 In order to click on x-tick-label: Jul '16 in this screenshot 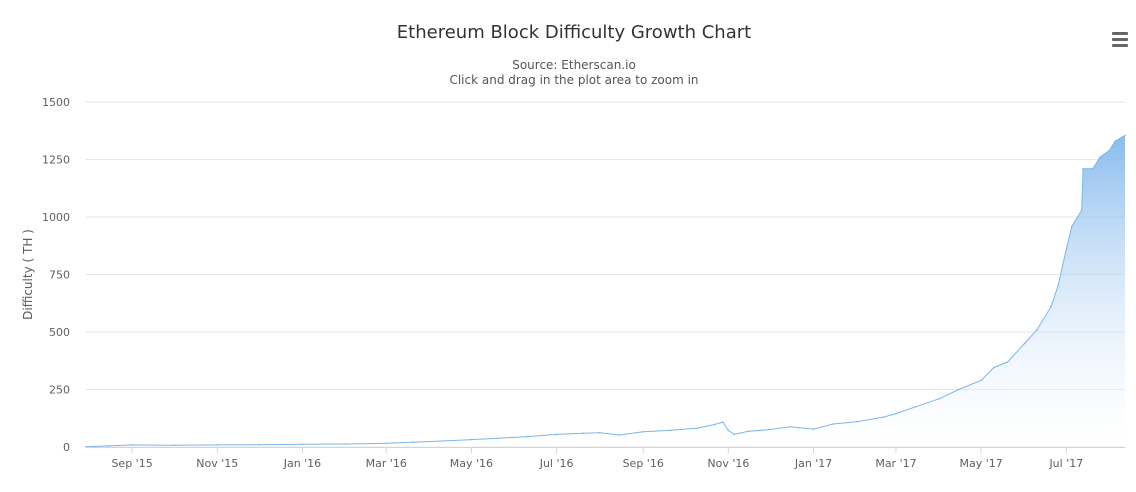, I will do `click(556, 463)`.